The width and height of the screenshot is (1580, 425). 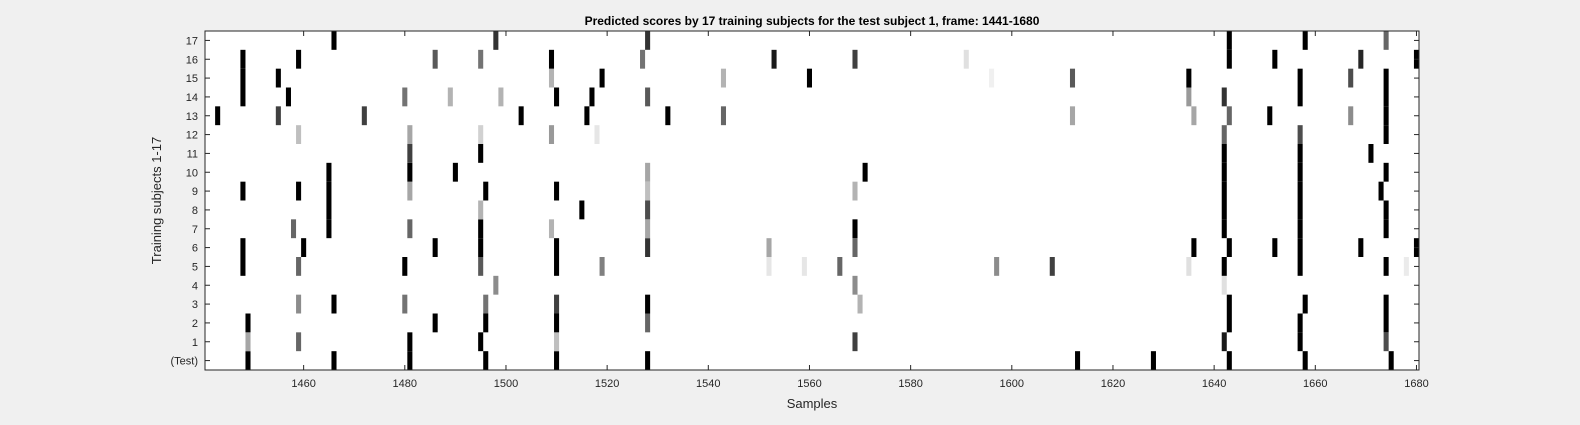 What do you see at coordinates (1416, 384) in the screenshot?
I see `x-tick-label: 1680` at bounding box center [1416, 384].